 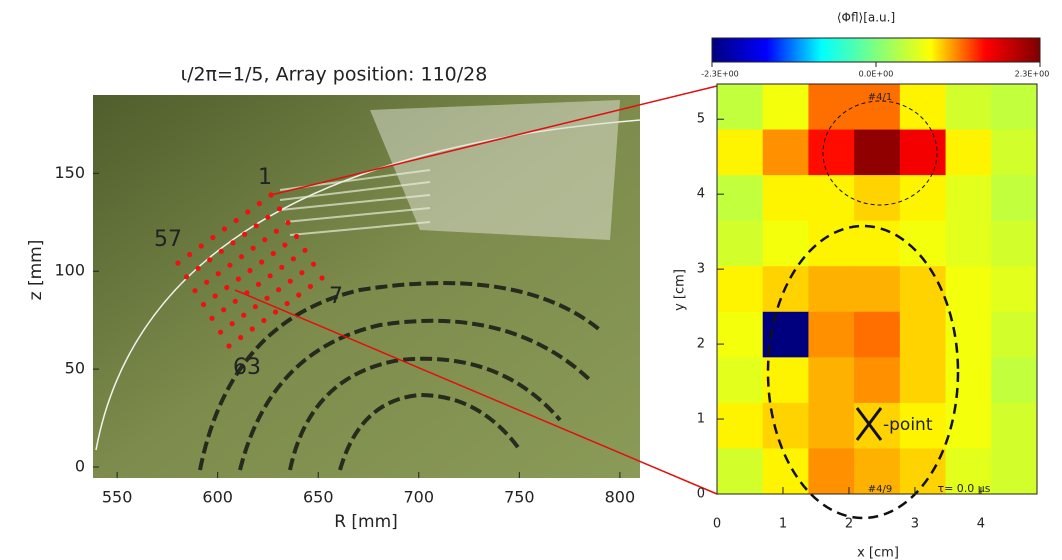 I want to click on x-tick-label: 2, so click(x=849, y=524).